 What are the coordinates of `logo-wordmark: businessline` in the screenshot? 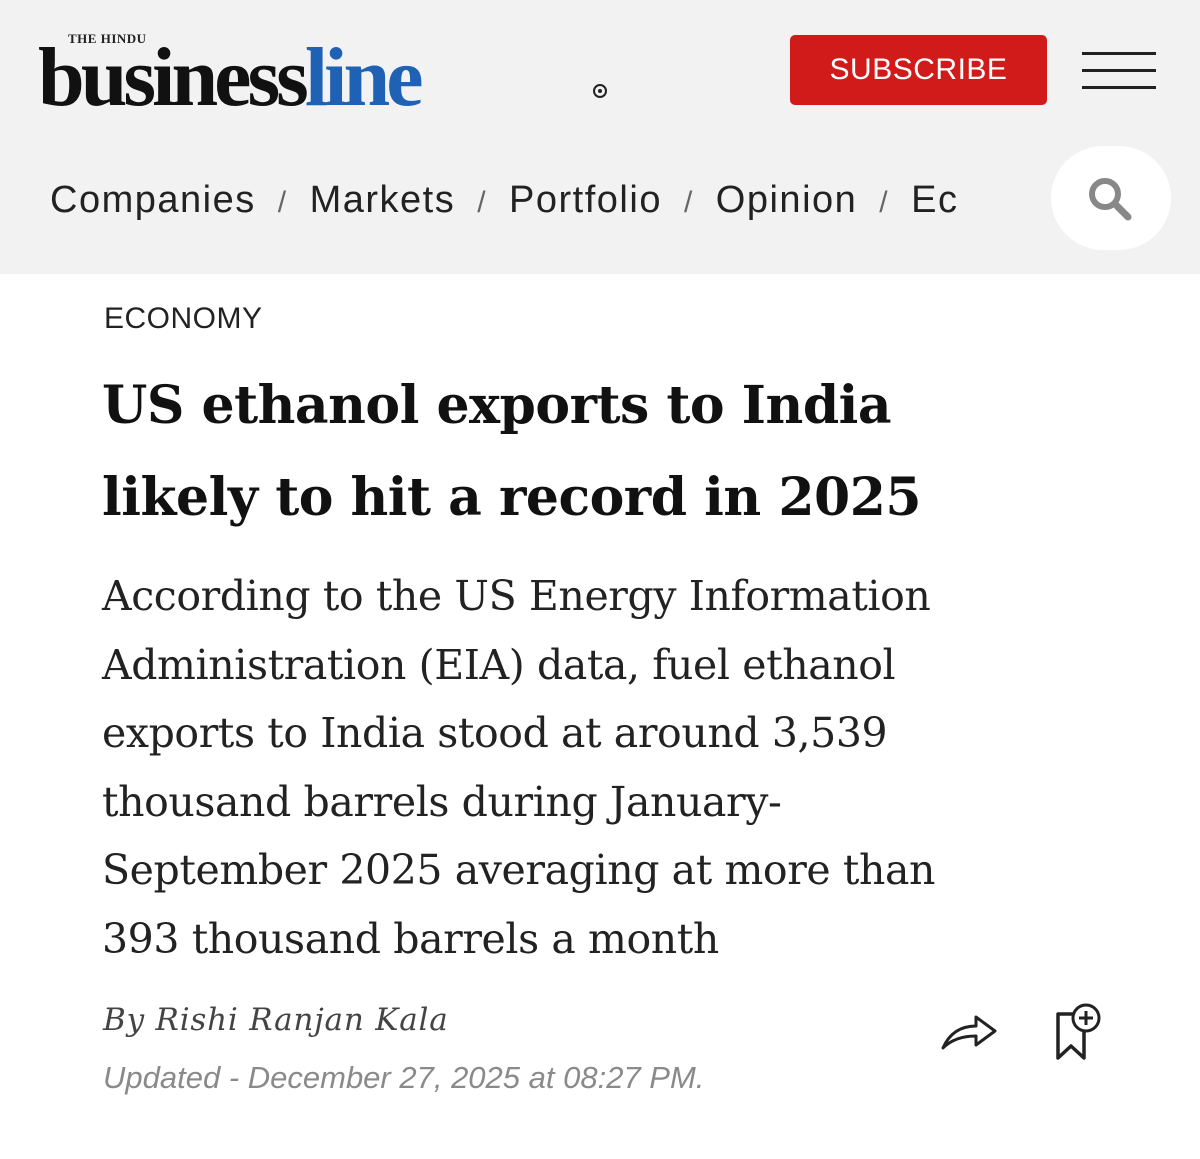 It's located at (231, 78).